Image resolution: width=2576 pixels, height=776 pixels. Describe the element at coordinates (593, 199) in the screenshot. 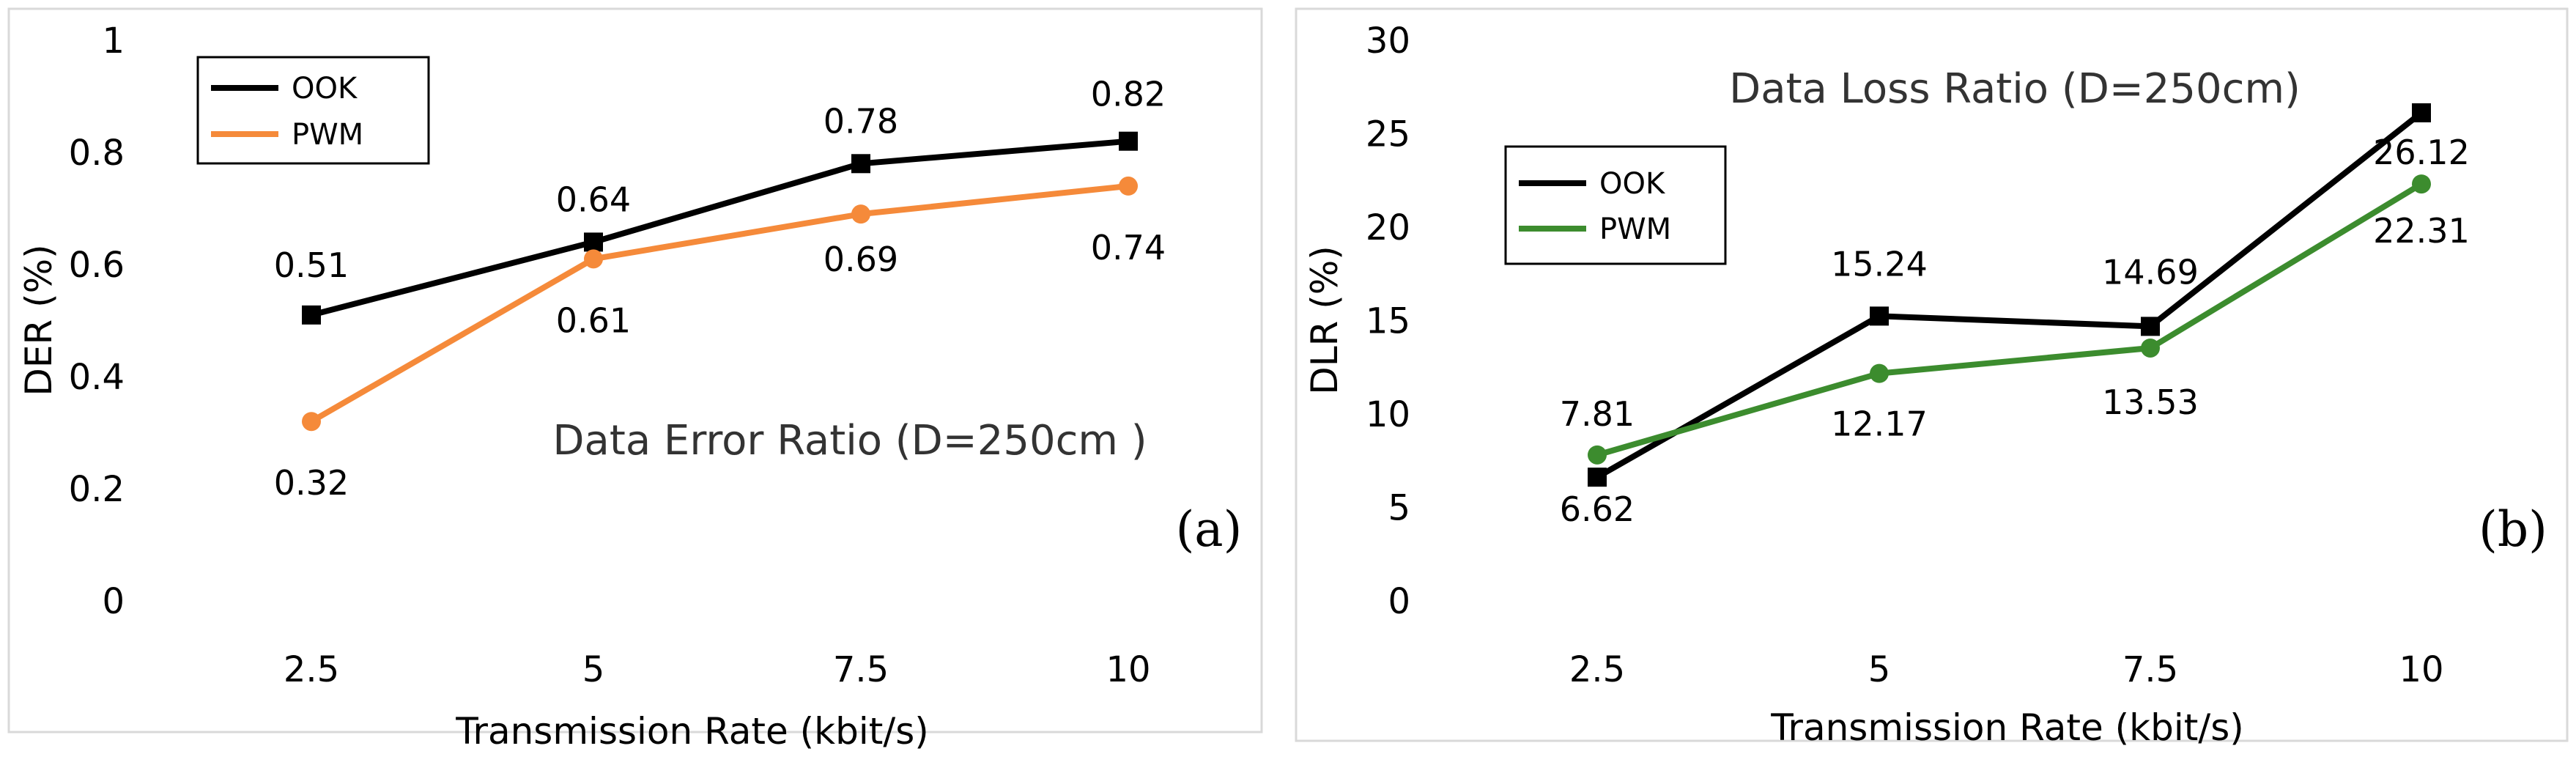

I see `data-label-ook: 0.64` at that location.